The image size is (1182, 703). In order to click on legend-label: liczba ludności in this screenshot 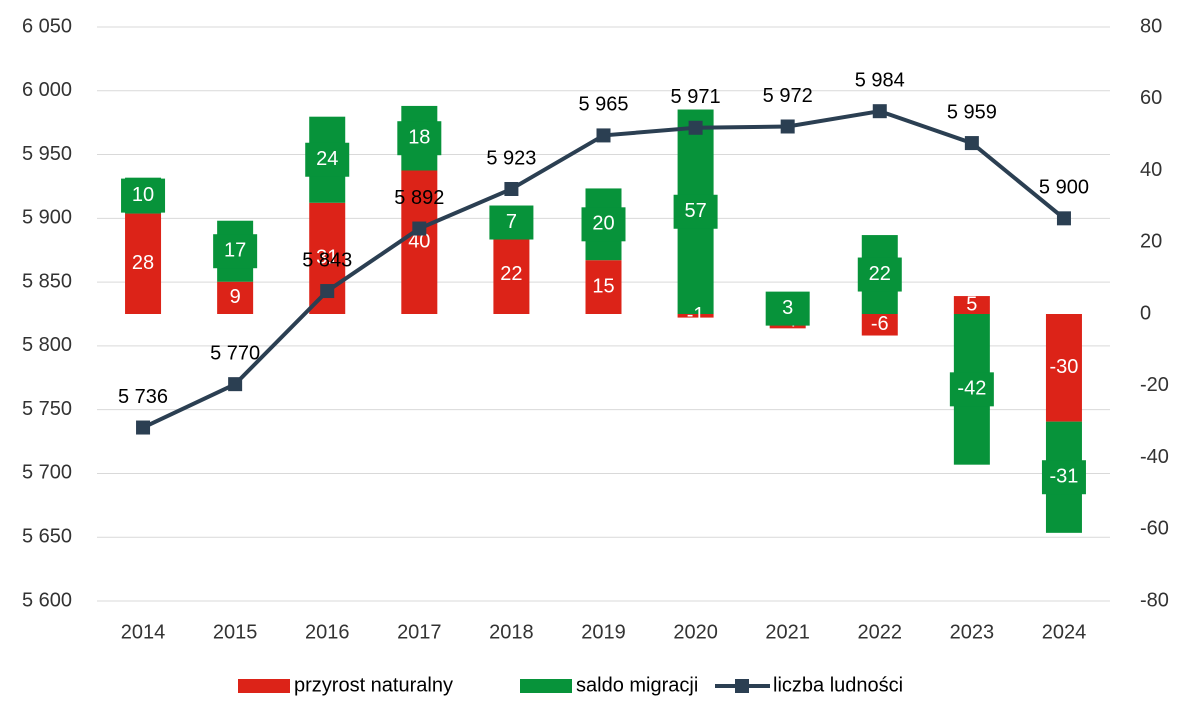, I will do `click(838, 685)`.